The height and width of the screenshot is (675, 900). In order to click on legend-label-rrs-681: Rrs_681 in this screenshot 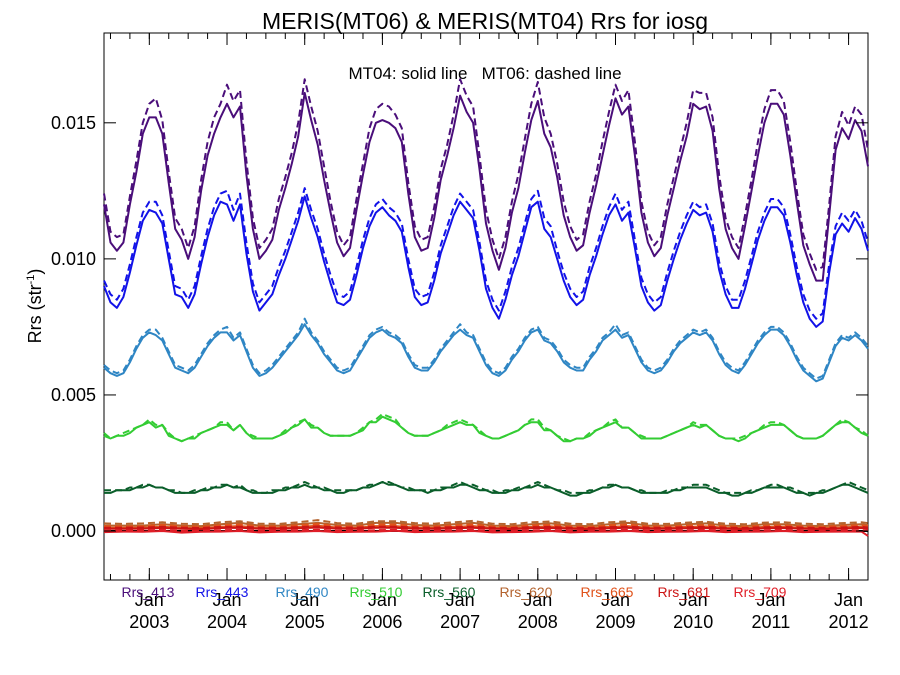, I will do `click(684, 592)`.